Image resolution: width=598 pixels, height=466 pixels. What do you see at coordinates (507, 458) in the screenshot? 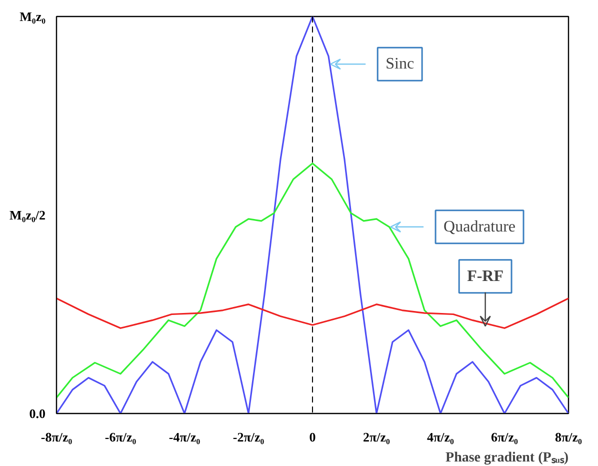
I see `x-axis-title: Phase gradient (Pₛᵤₛ)` at bounding box center [507, 458].